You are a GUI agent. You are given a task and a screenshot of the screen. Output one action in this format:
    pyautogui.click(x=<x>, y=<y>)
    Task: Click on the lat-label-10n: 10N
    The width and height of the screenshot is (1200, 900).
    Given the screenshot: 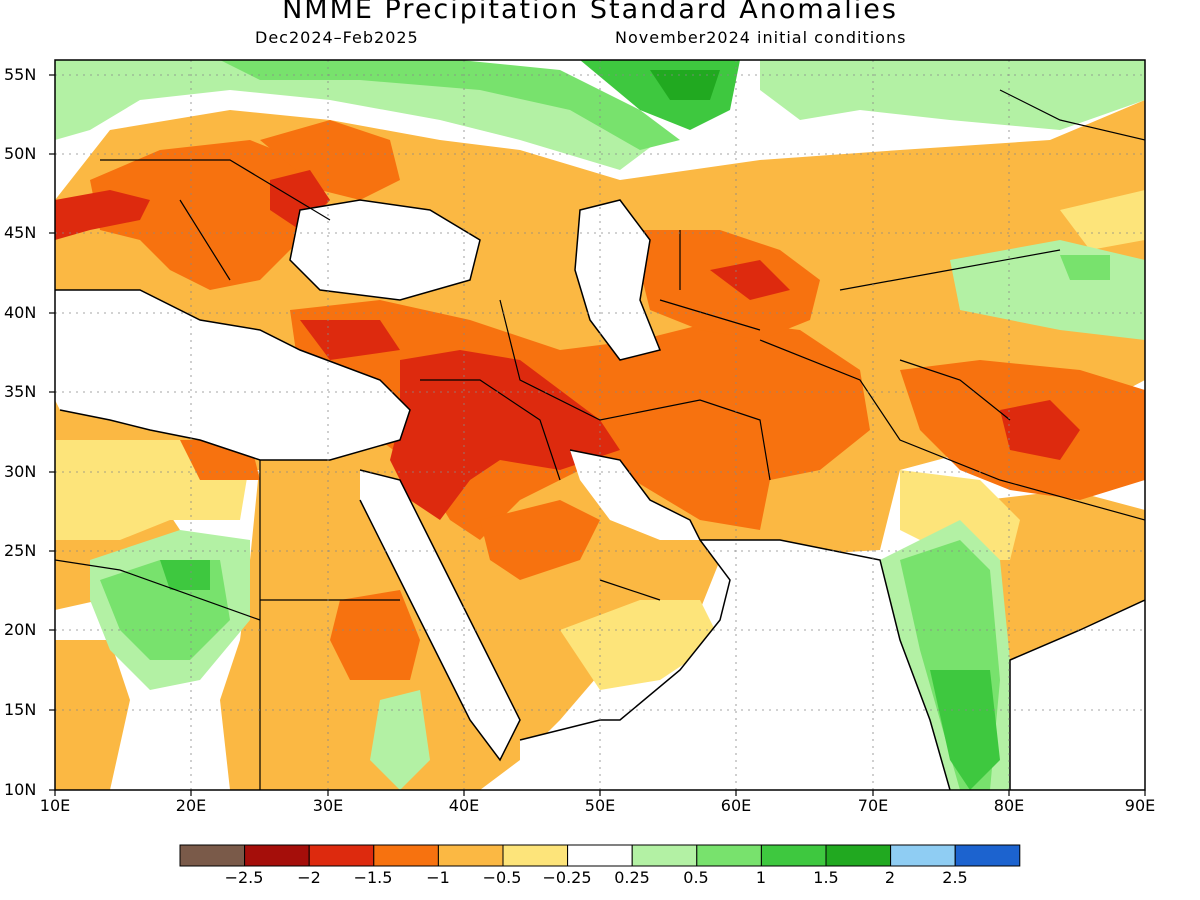 What is the action you would take?
    pyautogui.click(x=20, y=789)
    